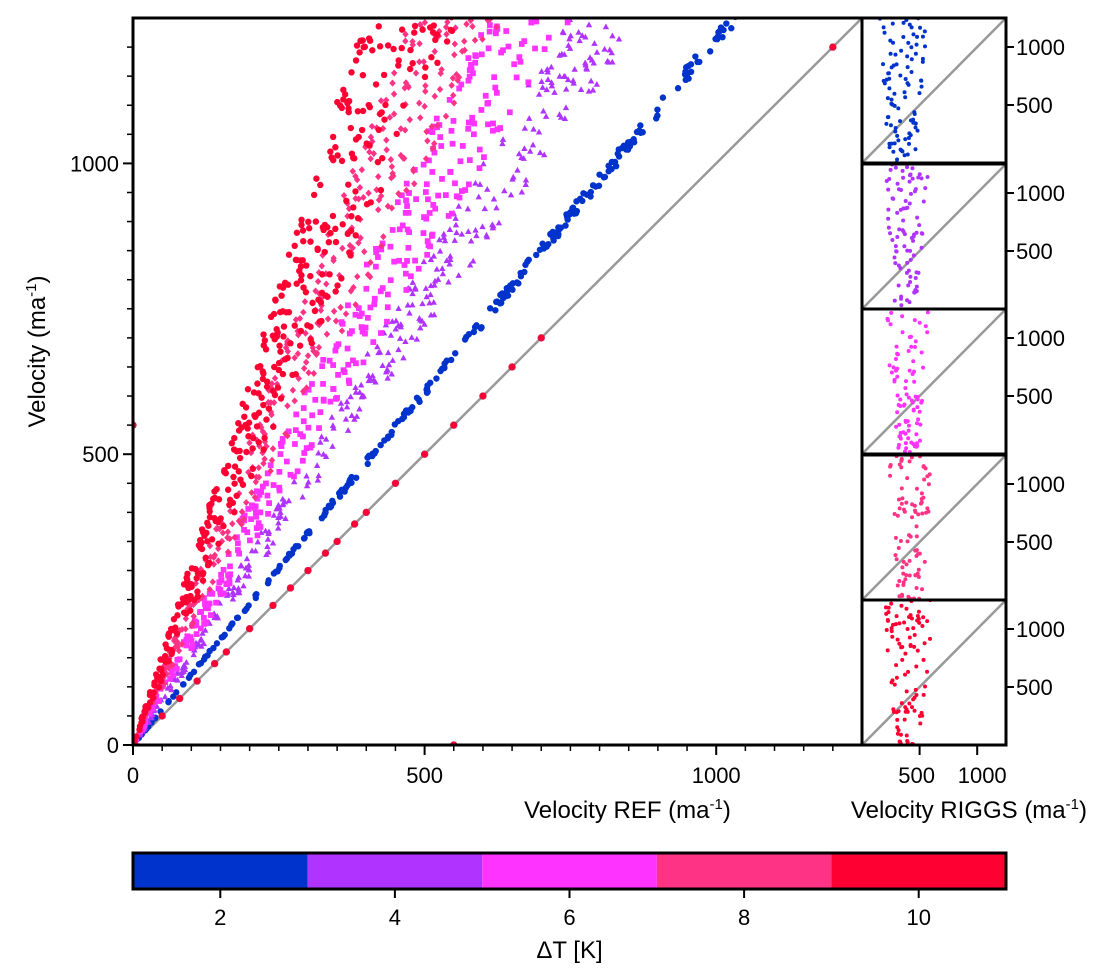  Describe the element at coordinates (100, 454) in the screenshot. I see `y-tick-label: 500` at that location.